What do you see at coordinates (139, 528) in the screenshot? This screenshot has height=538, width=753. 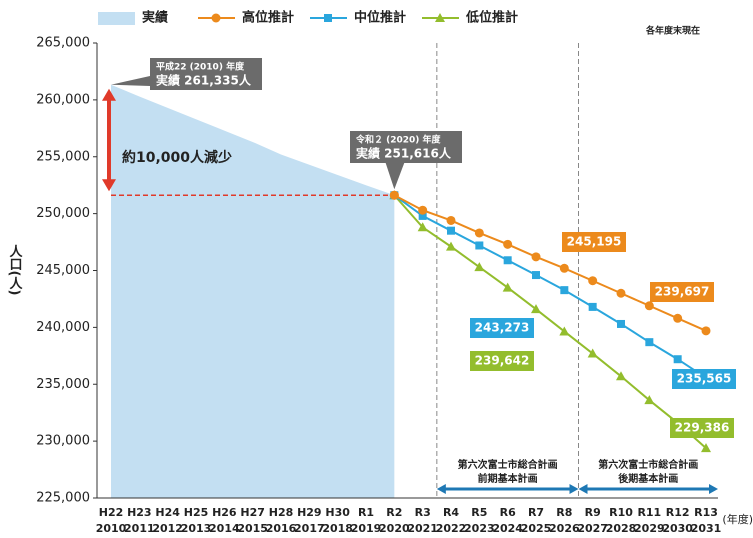 I see `x-tick-year: 2011` at bounding box center [139, 528].